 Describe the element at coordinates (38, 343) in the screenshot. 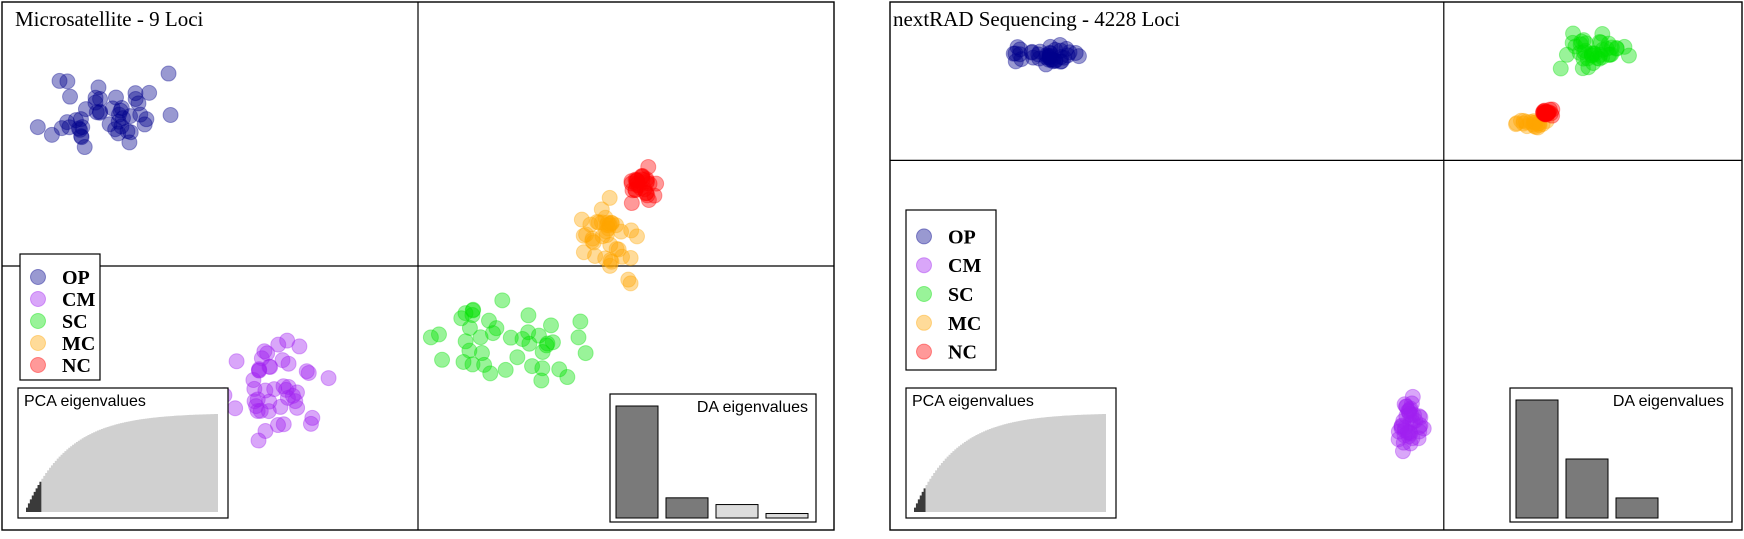

I see `legend-marker-mc` at that location.